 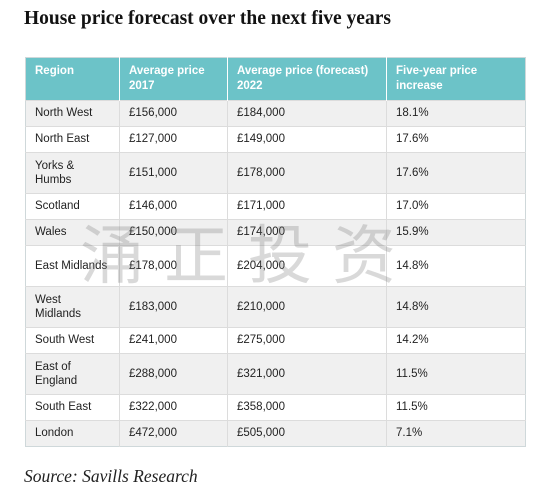 What do you see at coordinates (307, 232) in the screenshot?
I see `price-2022-cell: £174,000` at bounding box center [307, 232].